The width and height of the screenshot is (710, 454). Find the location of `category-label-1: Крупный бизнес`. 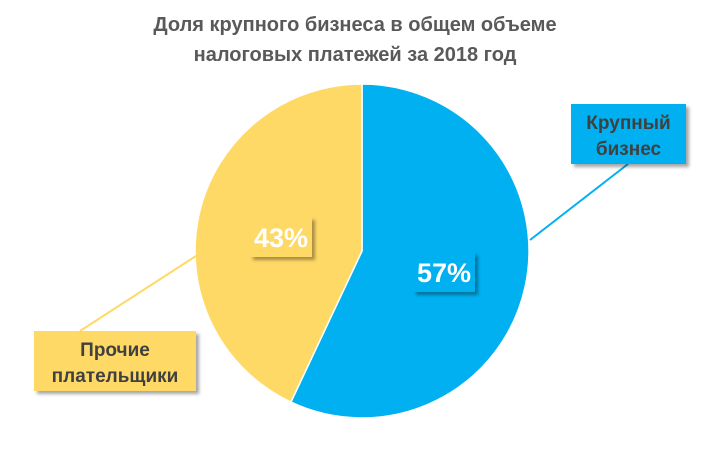

category-label-1: Крупный бизнес is located at coordinates (628, 136).